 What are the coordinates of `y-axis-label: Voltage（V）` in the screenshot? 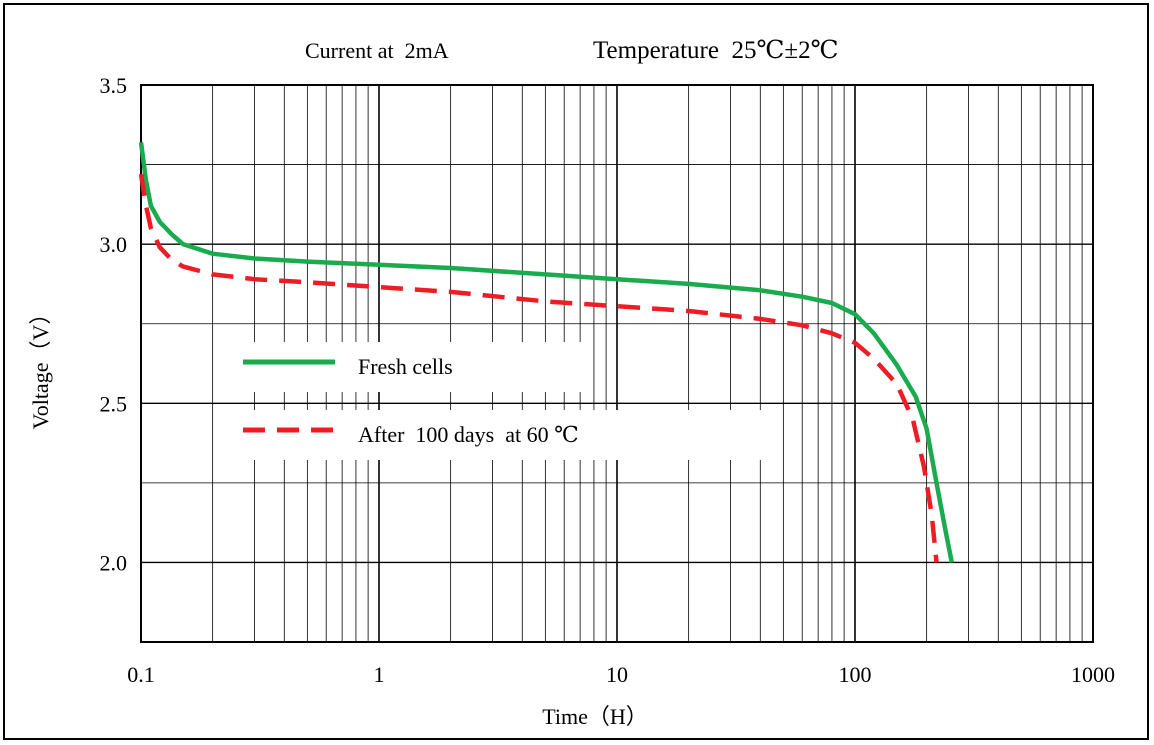 It's located at (40, 366).